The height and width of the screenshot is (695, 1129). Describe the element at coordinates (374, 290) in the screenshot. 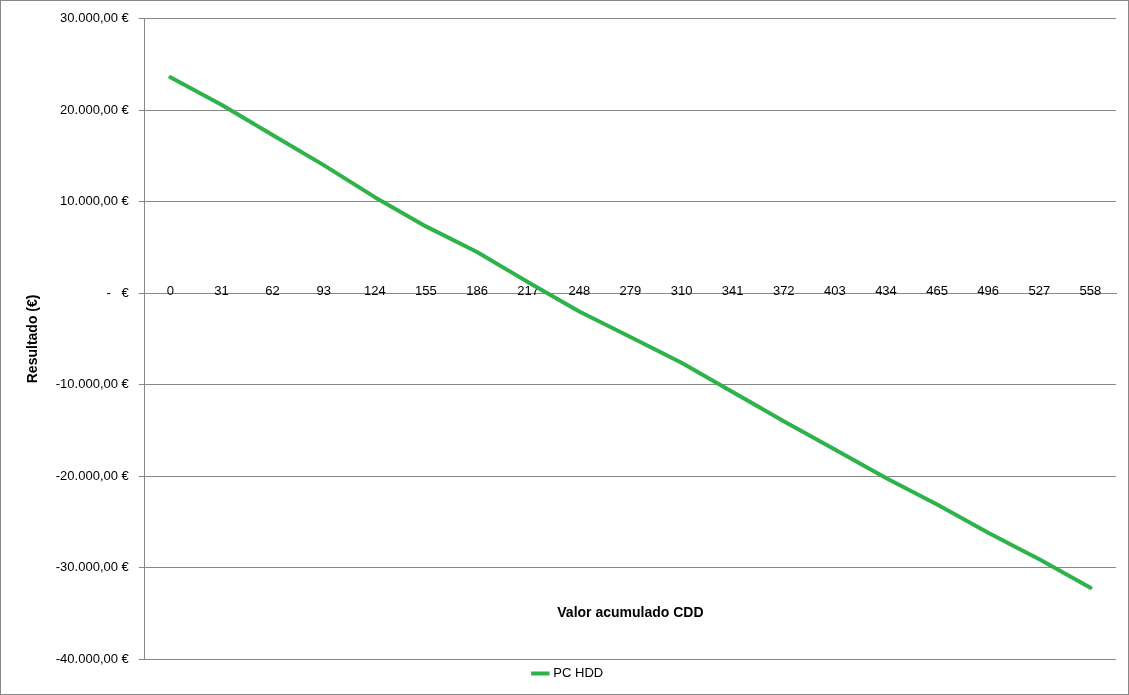

I see `x-tick-label: 124` at that location.